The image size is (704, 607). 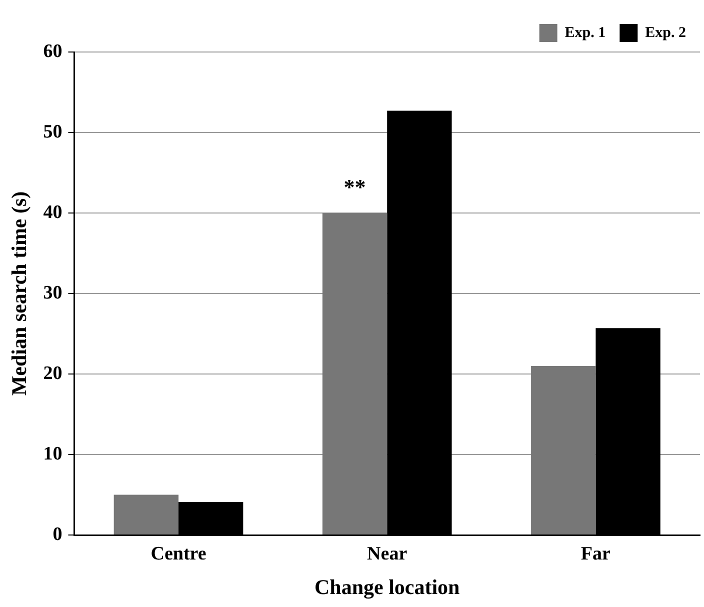 What do you see at coordinates (178, 553) in the screenshot?
I see `x-tick-label: Centre` at bounding box center [178, 553].